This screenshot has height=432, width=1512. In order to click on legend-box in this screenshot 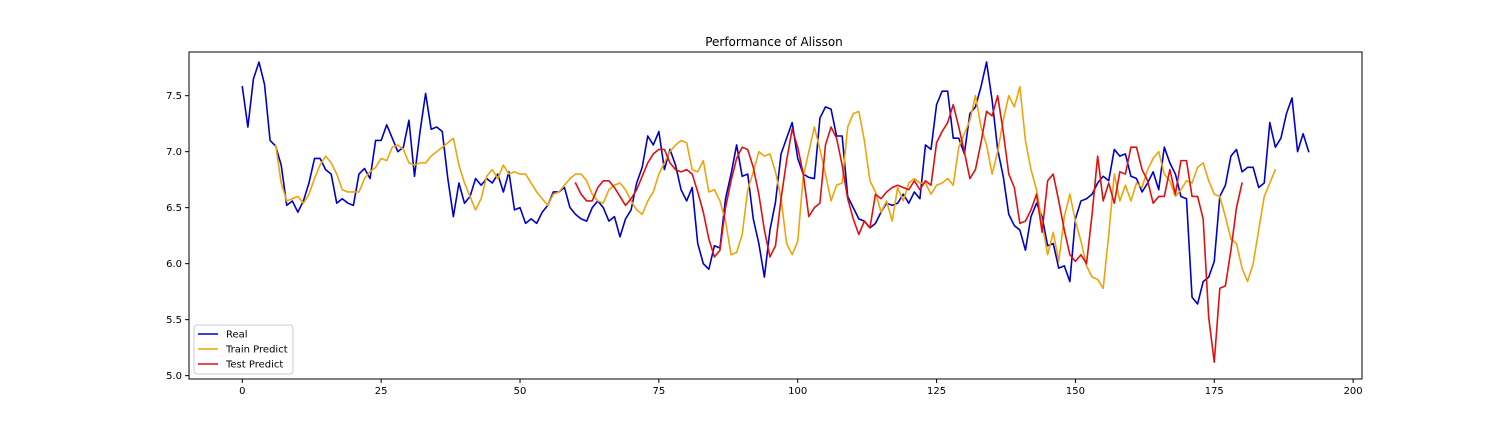, I will do `click(243, 349)`.